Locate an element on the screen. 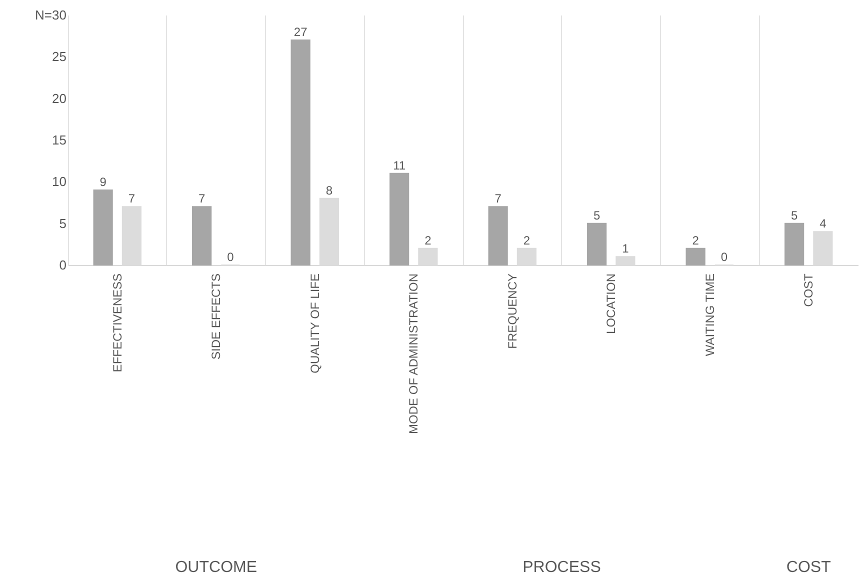  text: OUTCOME is located at coordinates (216, 567).